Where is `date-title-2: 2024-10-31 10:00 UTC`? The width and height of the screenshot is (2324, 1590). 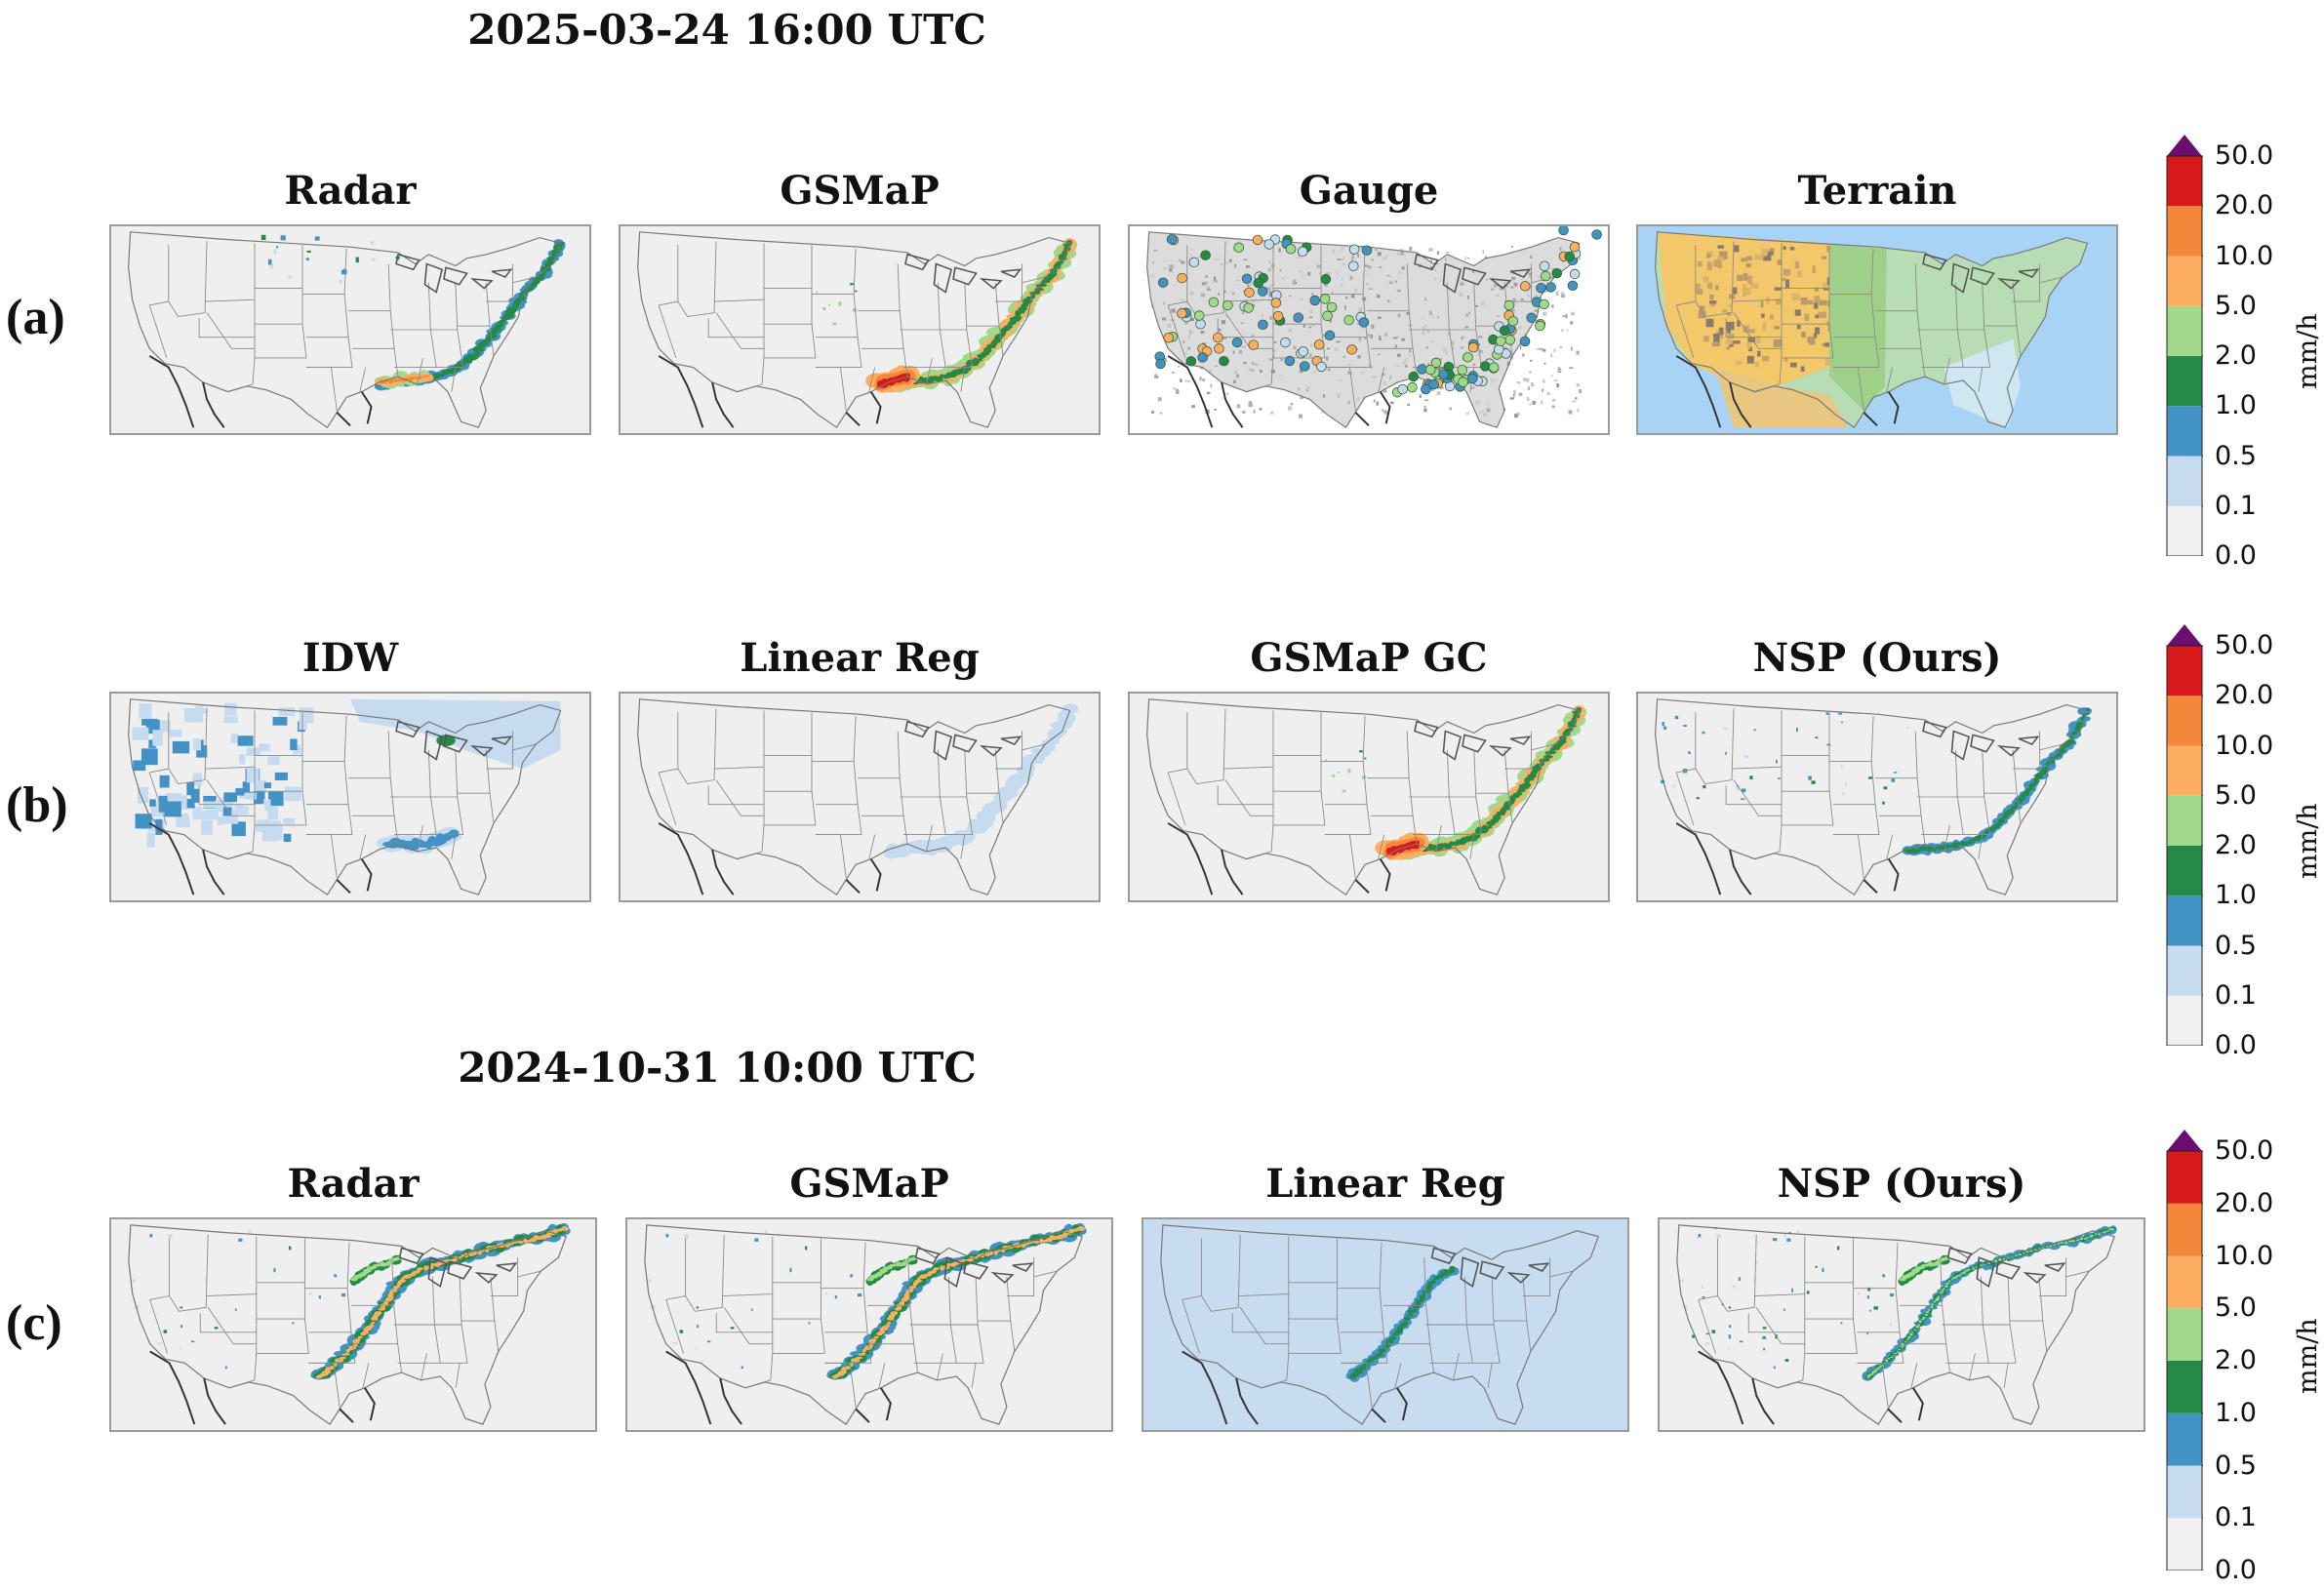
date-title-2: 2024-10-31 10:00 UTC is located at coordinates (717, 1068).